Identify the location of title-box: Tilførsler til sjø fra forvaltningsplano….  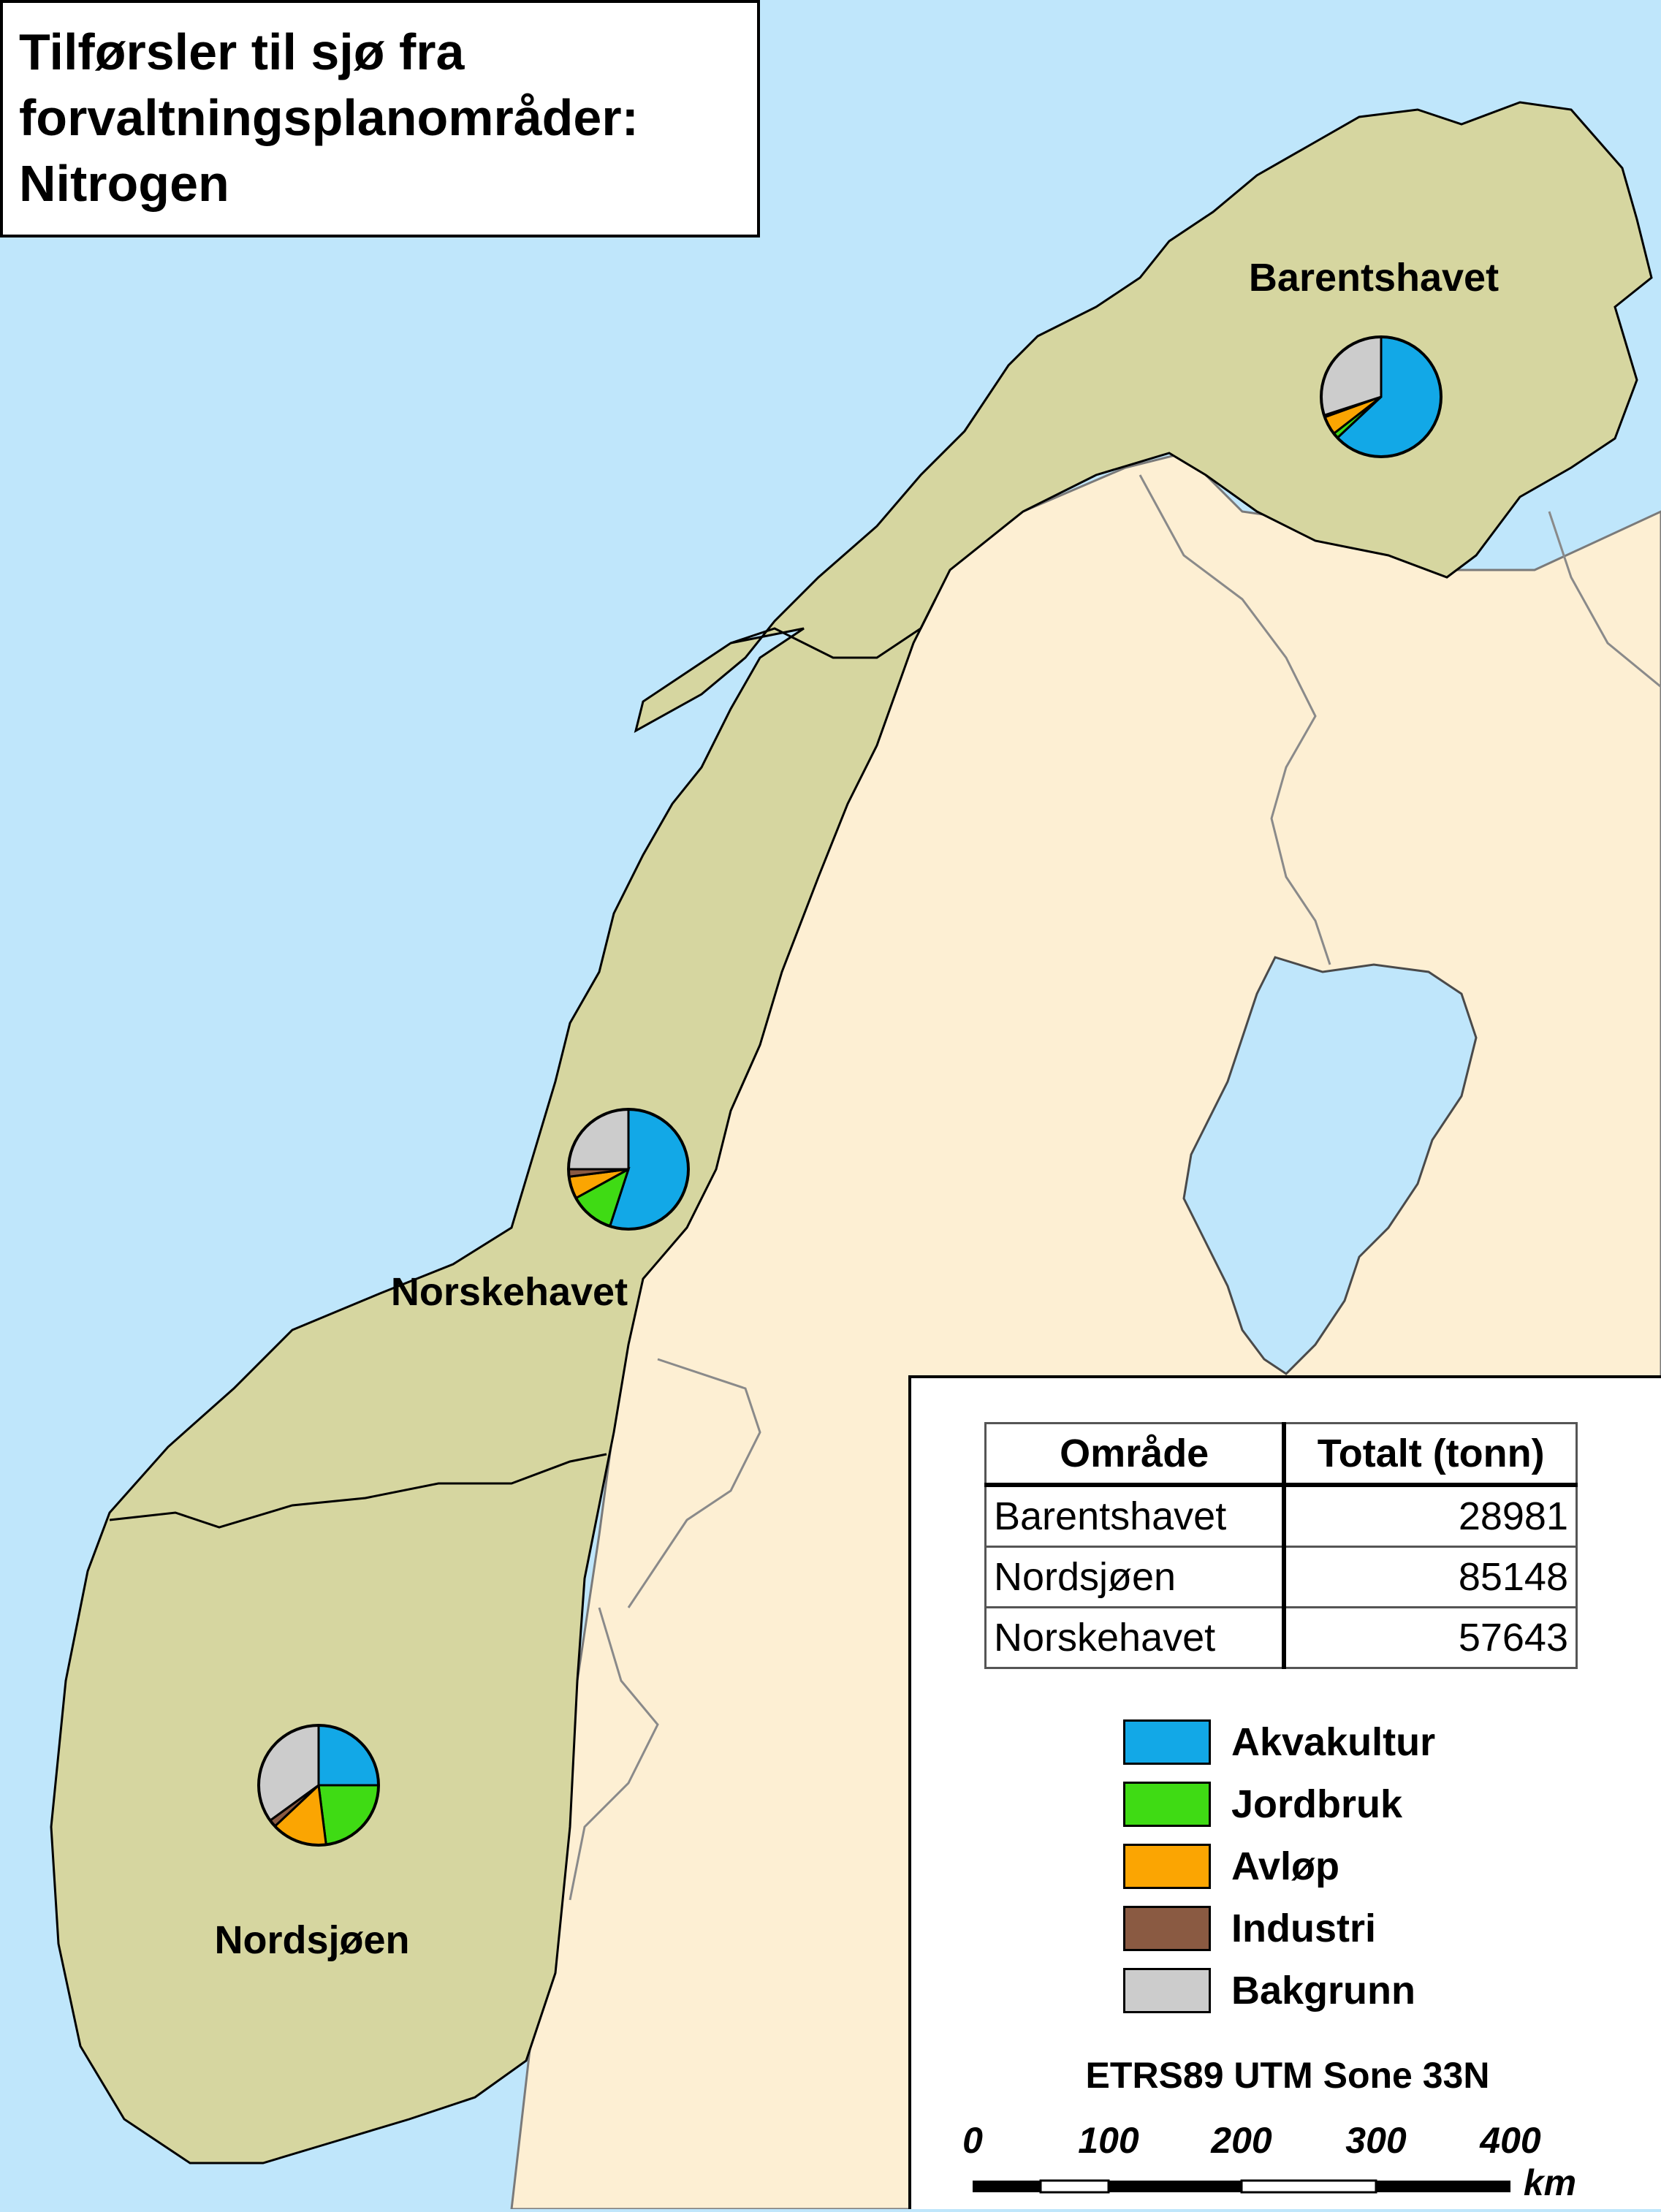
(380, 118).